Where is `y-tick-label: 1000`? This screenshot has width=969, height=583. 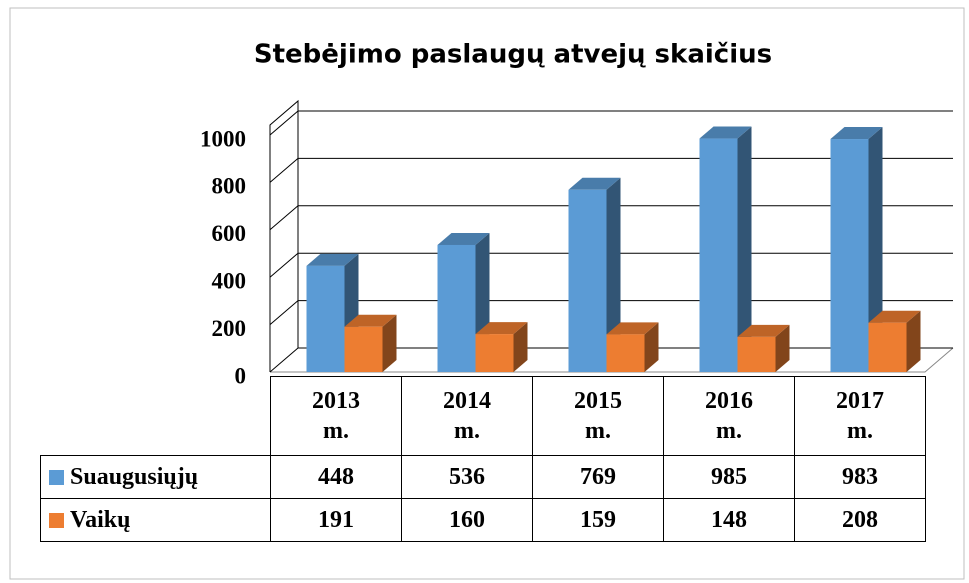 y-tick-label: 1000 is located at coordinates (223, 138).